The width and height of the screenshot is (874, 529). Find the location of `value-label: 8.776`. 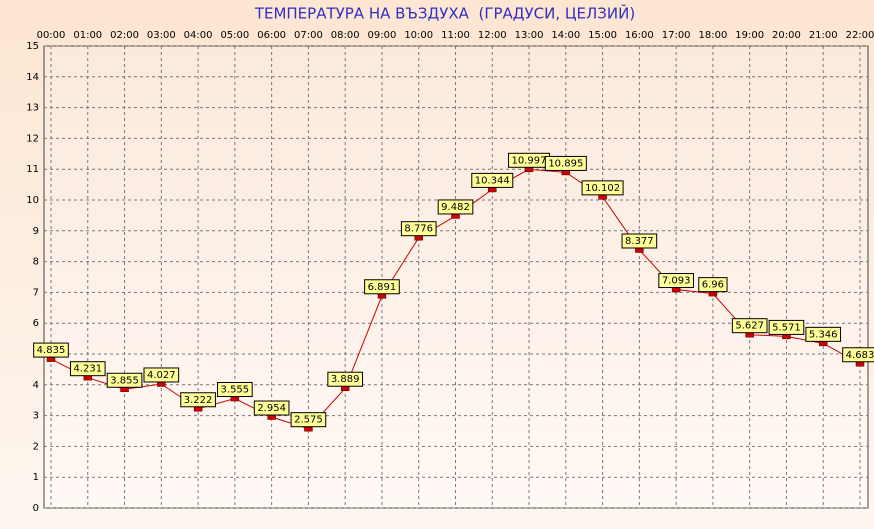

value-label: 8.776 is located at coordinates (418, 229).